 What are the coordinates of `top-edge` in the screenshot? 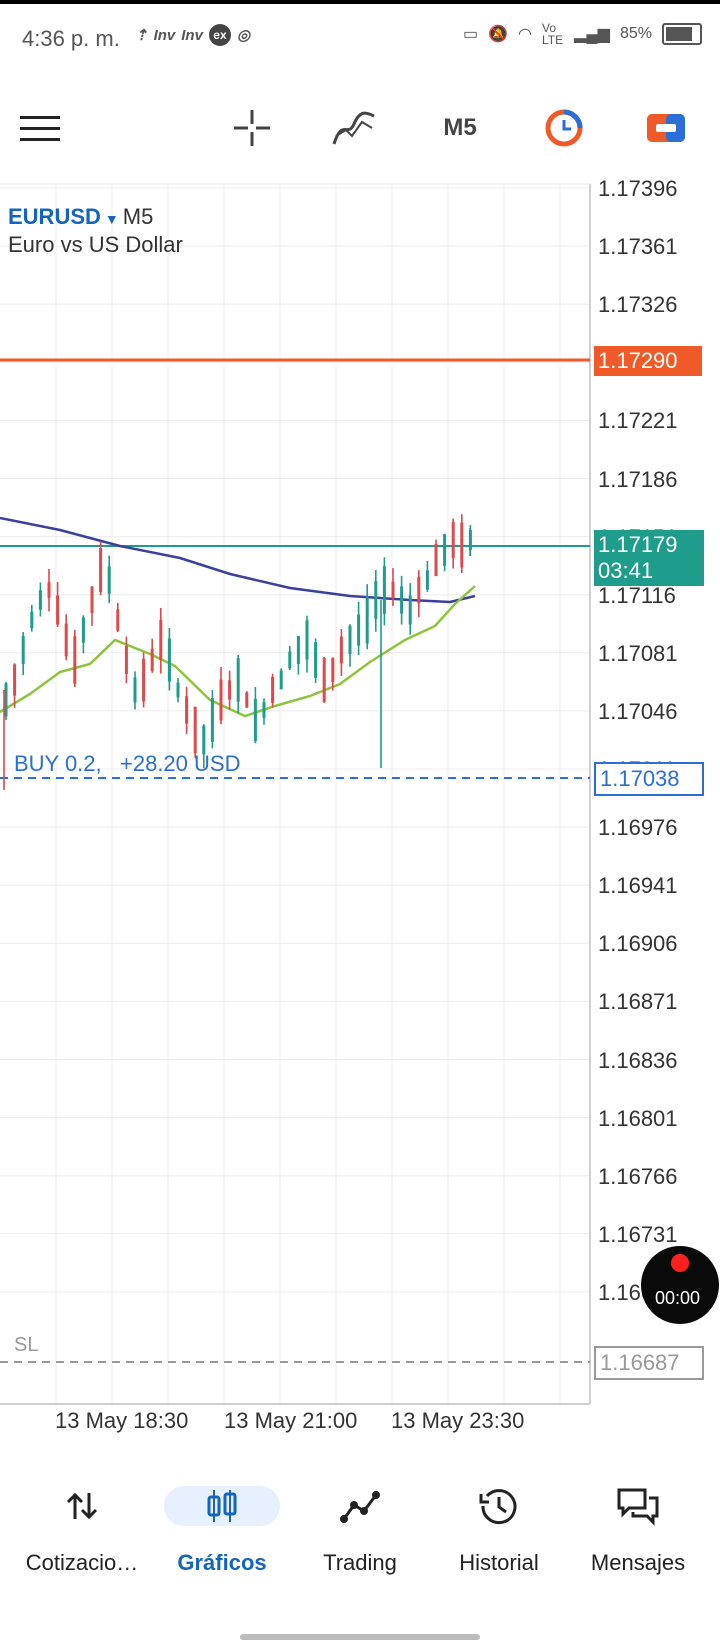 It's located at (360, 2).